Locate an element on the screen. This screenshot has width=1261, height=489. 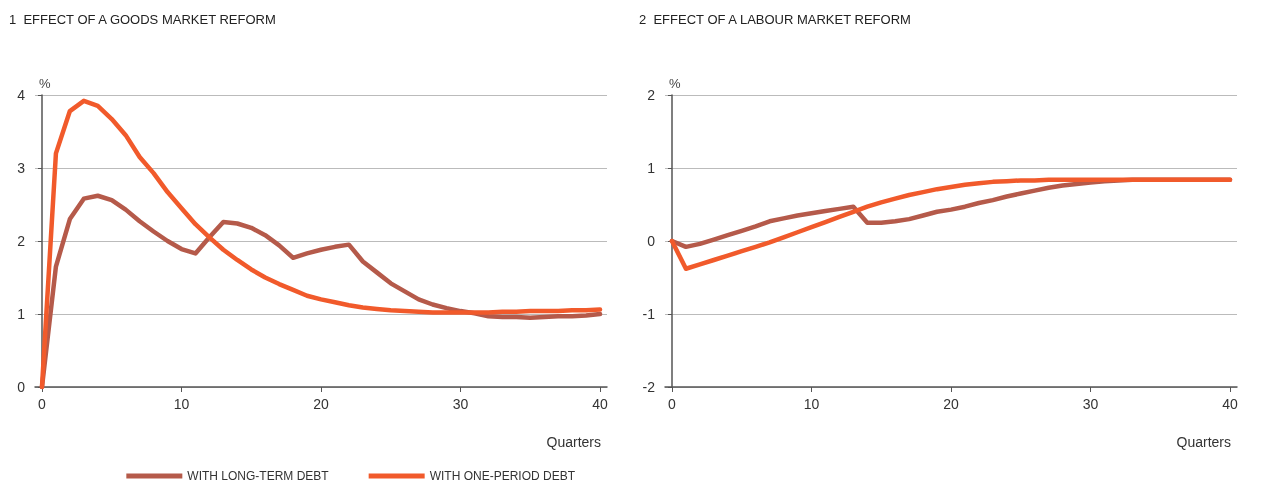
y-tick-label: 3 is located at coordinates (21, 168).